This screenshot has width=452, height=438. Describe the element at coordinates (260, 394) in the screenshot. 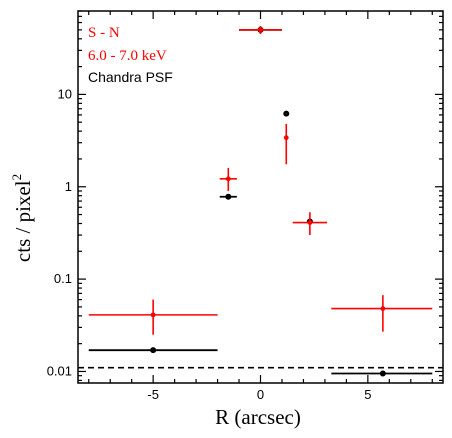

I see `x-tick-label-1: 0` at that location.